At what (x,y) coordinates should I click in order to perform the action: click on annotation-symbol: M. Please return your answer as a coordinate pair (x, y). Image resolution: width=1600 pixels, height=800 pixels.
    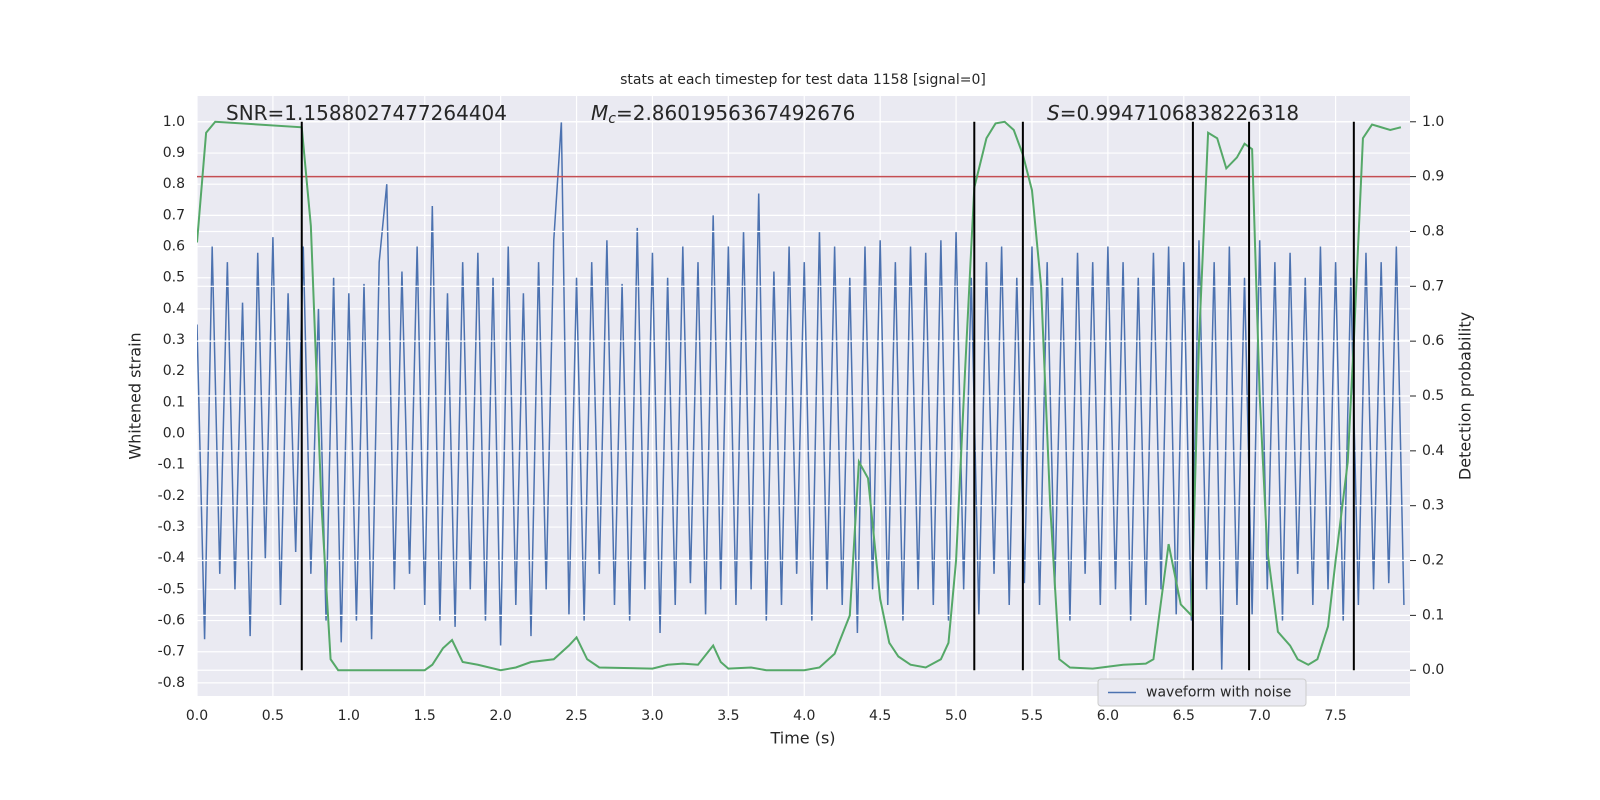
    Looking at the image, I should click on (599, 113).